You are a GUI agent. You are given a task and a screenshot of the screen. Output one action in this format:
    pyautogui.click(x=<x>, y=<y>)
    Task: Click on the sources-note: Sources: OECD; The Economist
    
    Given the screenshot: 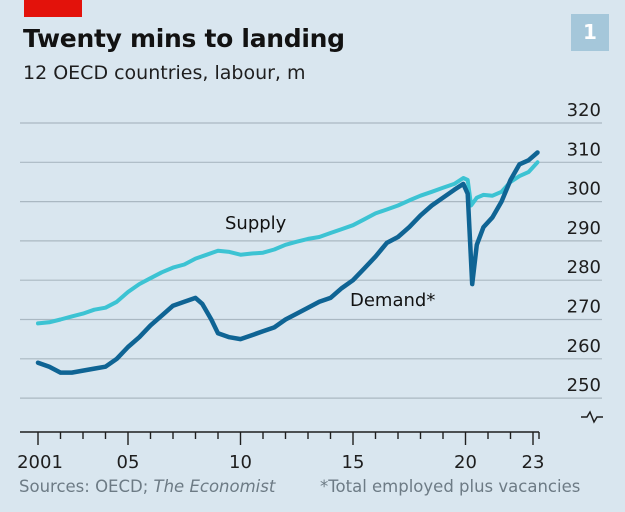 What is the action you would take?
    pyautogui.click(x=147, y=486)
    